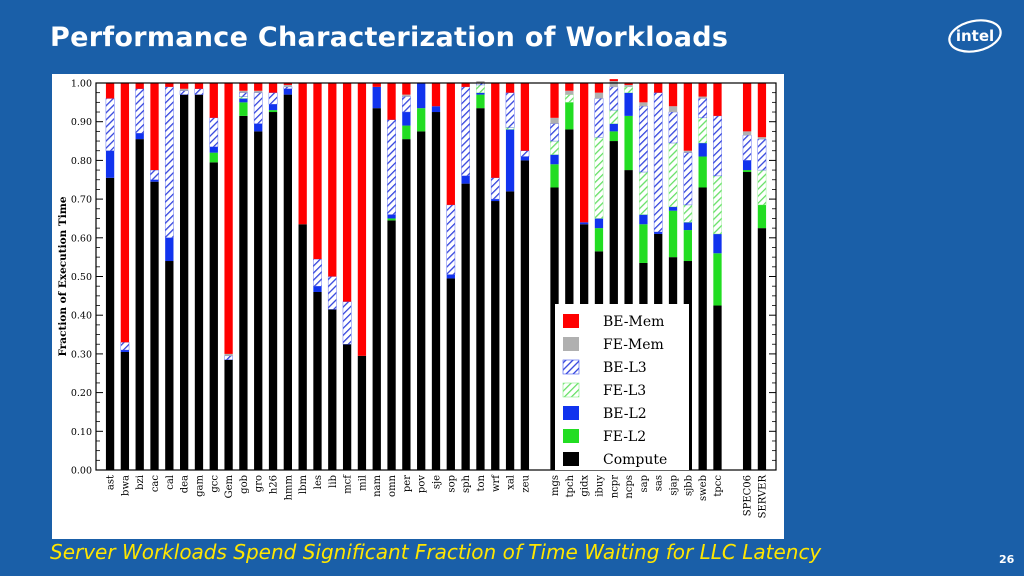 This screenshot has width=1024, height=576. Describe the element at coordinates (273, 111) in the screenshot. I see `bar-h26-fe-l2` at that location.